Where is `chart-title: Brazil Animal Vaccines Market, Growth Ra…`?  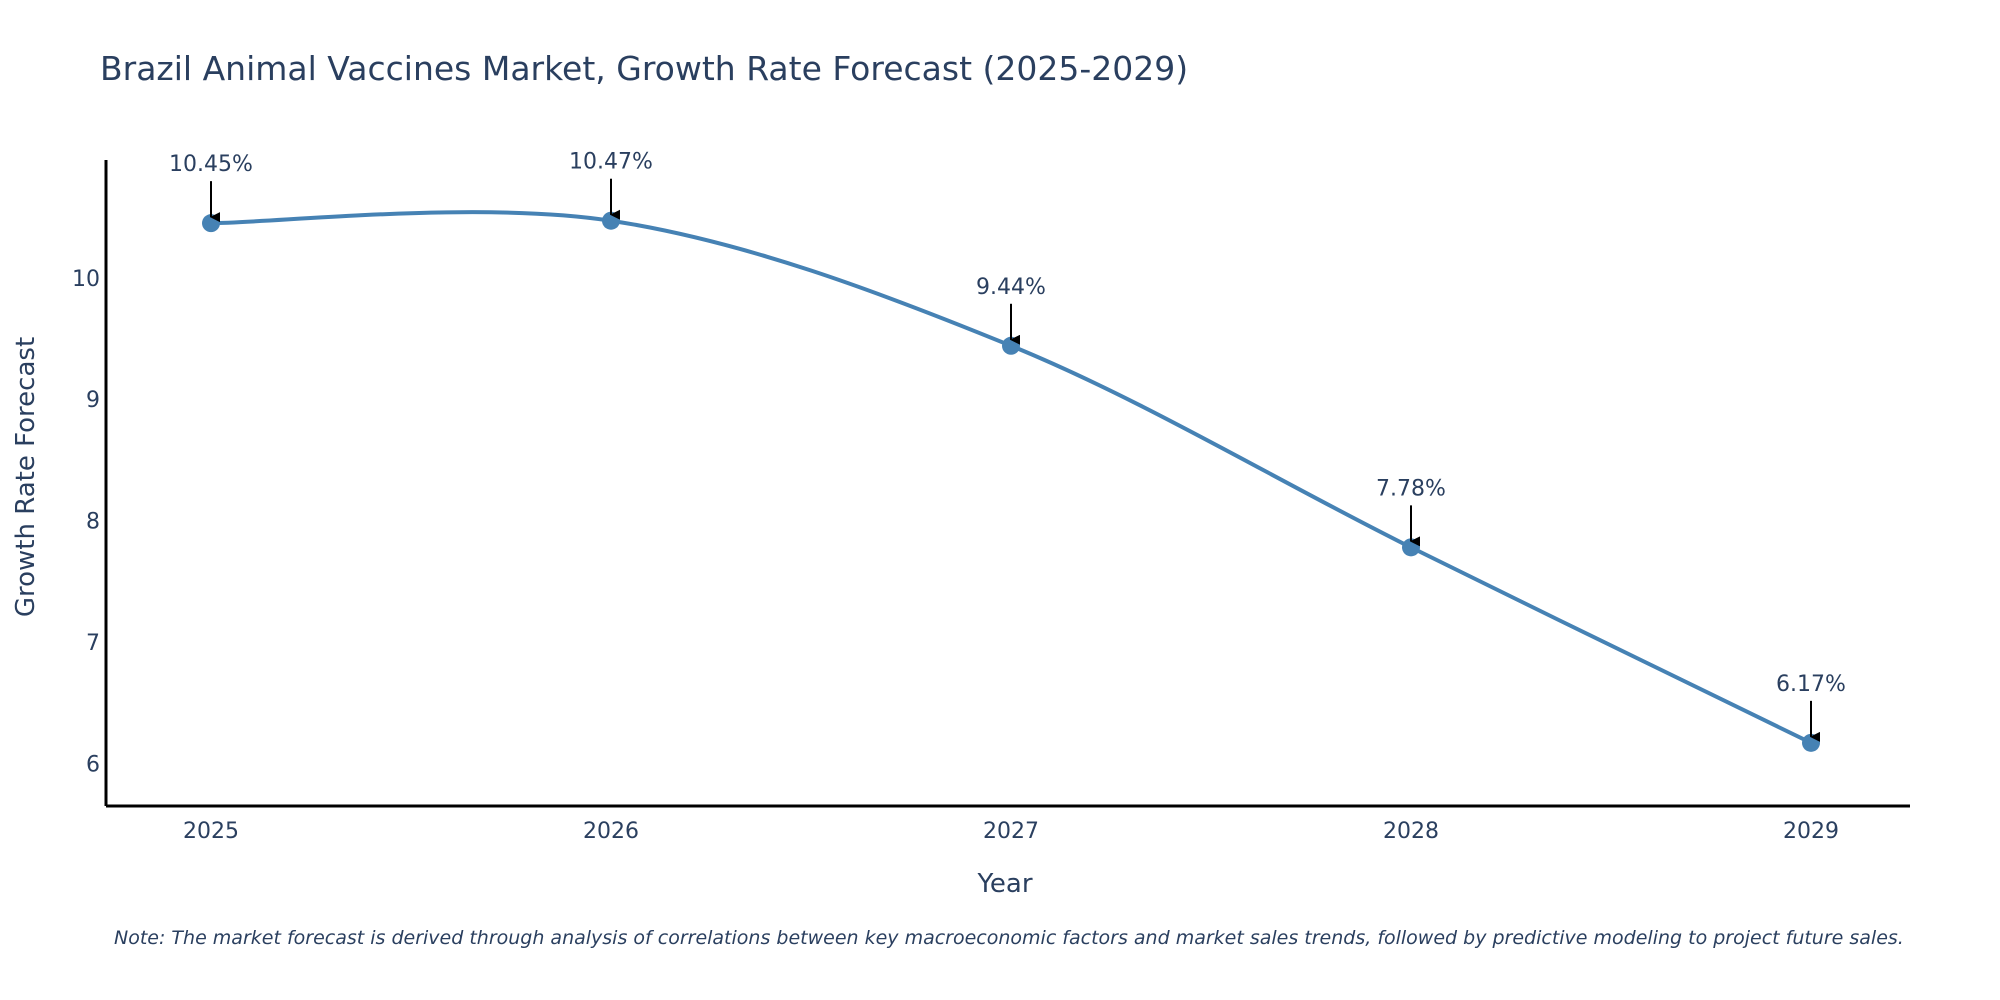 chart-title: Brazil Animal Vaccines Market, Growth Ra… is located at coordinates (644, 68).